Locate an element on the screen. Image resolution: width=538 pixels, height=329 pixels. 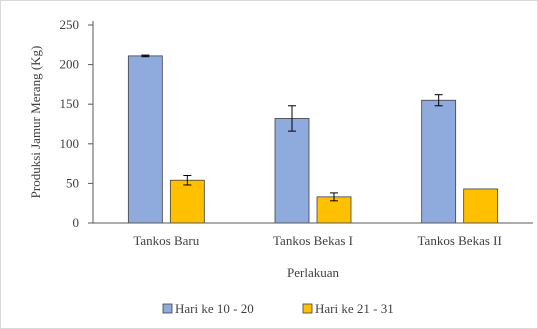
y-axis-ticks: 0 50 100 150 200 250 is located at coordinates (76, 123).